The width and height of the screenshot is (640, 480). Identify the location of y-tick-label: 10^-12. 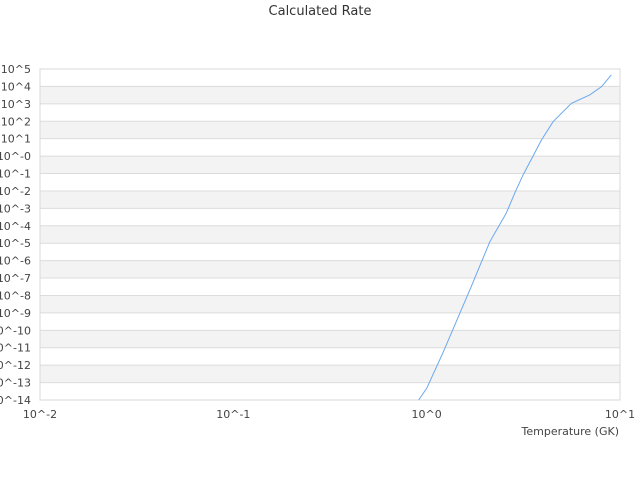
(15, 365).